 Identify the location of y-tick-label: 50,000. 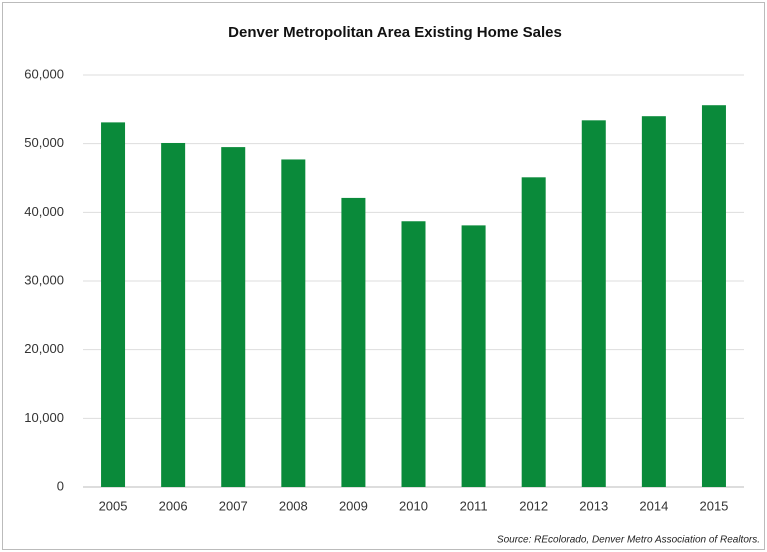
(44, 142).